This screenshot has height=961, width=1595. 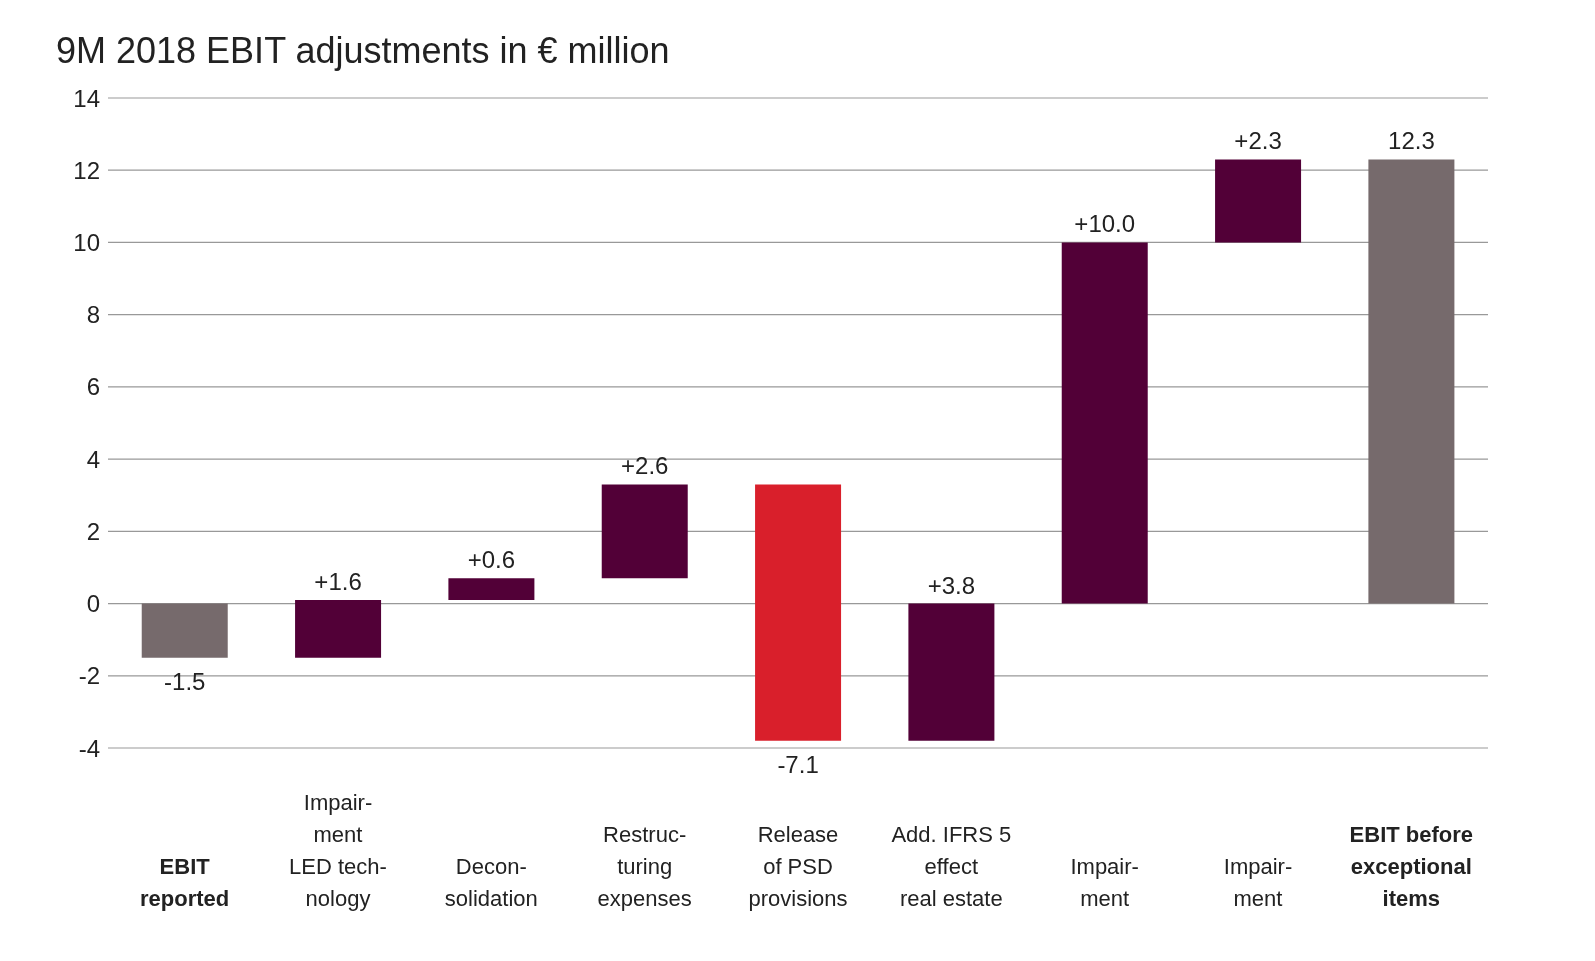 What do you see at coordinates (89, 748) in the screenshot?
I see `y-tick-label: -4` at bounding box center [89, 748].